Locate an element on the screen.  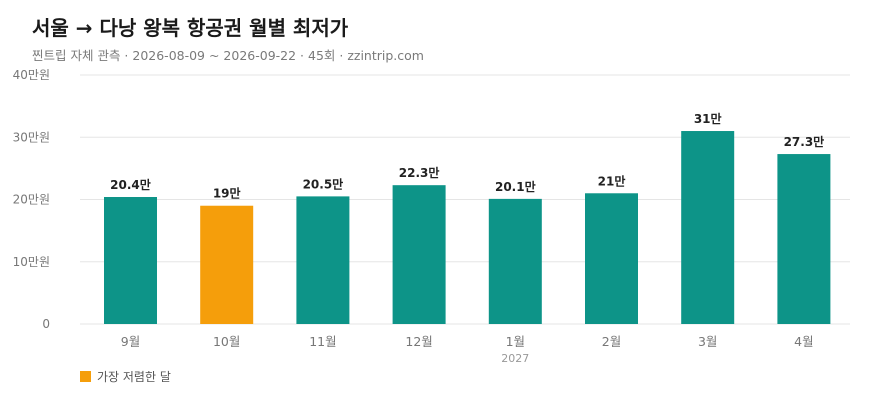
data-label: 22.3만 is located at coordinates (419, 172).